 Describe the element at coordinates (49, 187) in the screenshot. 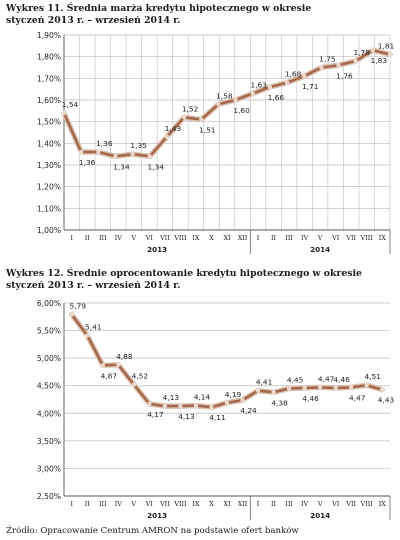

I see `chart-11-y-tick-label: 1,20%` at that location.